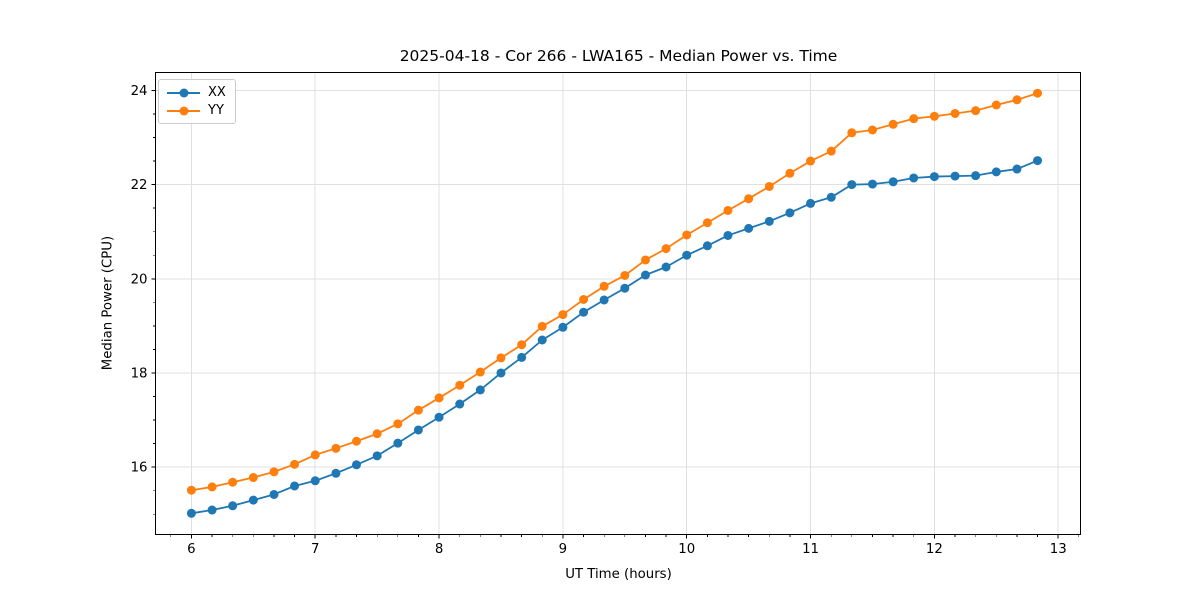 This screenshot has height=600, width=1200. What do you see at coordinates (439, 549) in the screenshot?
I see `x-tick-label: 8` at bounding box center [439, 549].